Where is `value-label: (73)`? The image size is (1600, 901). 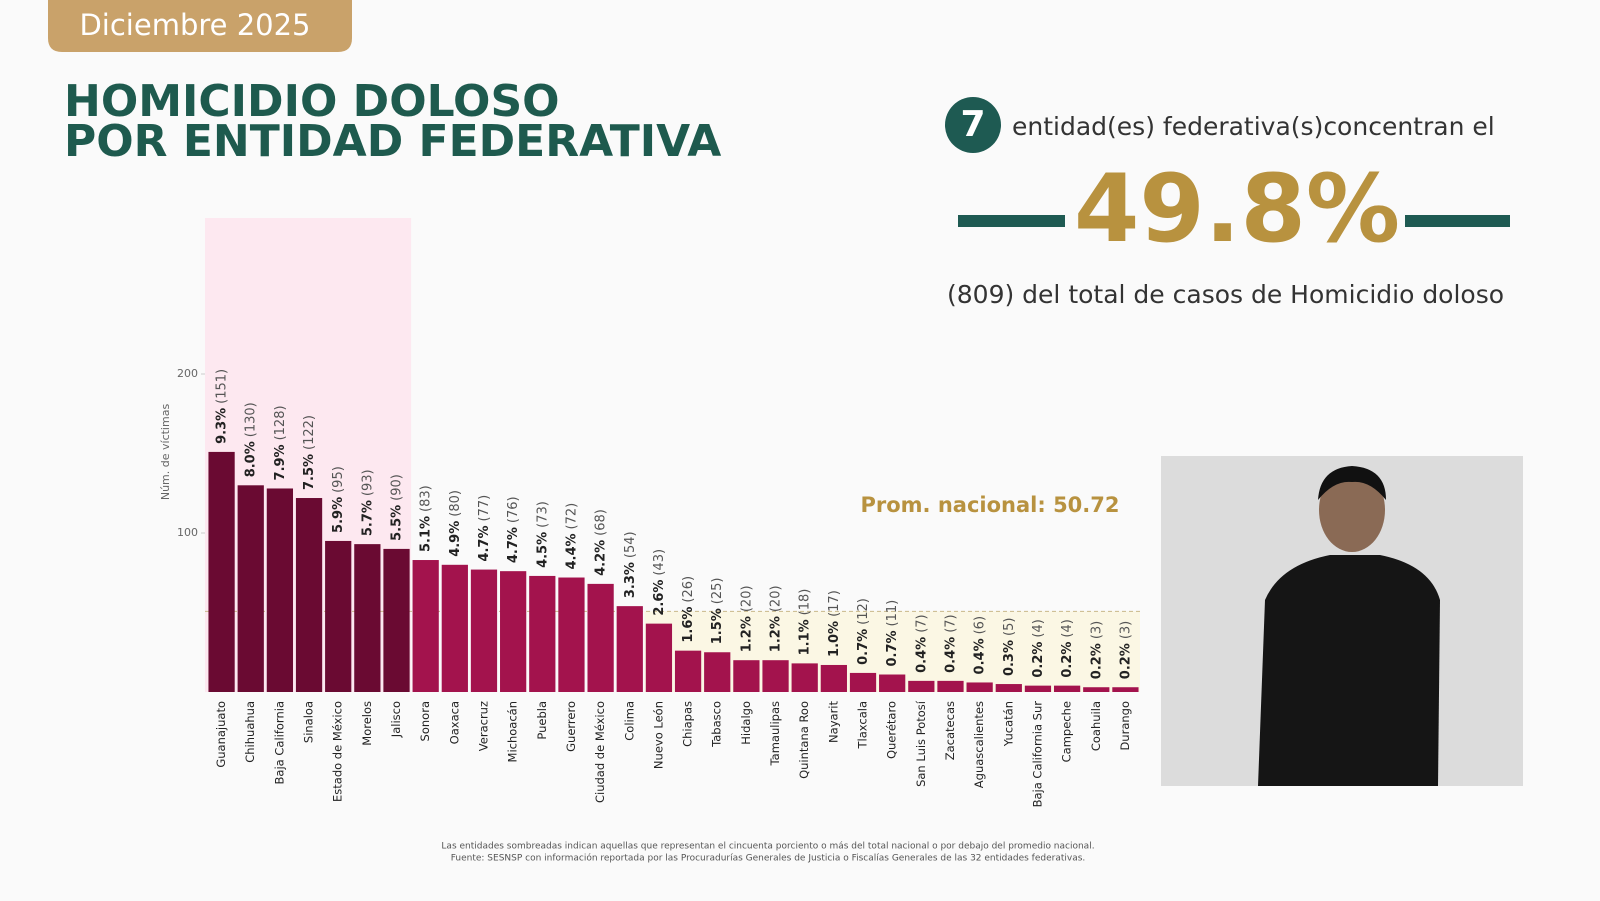
value-label: (73) is located at coordinates (542, 514).